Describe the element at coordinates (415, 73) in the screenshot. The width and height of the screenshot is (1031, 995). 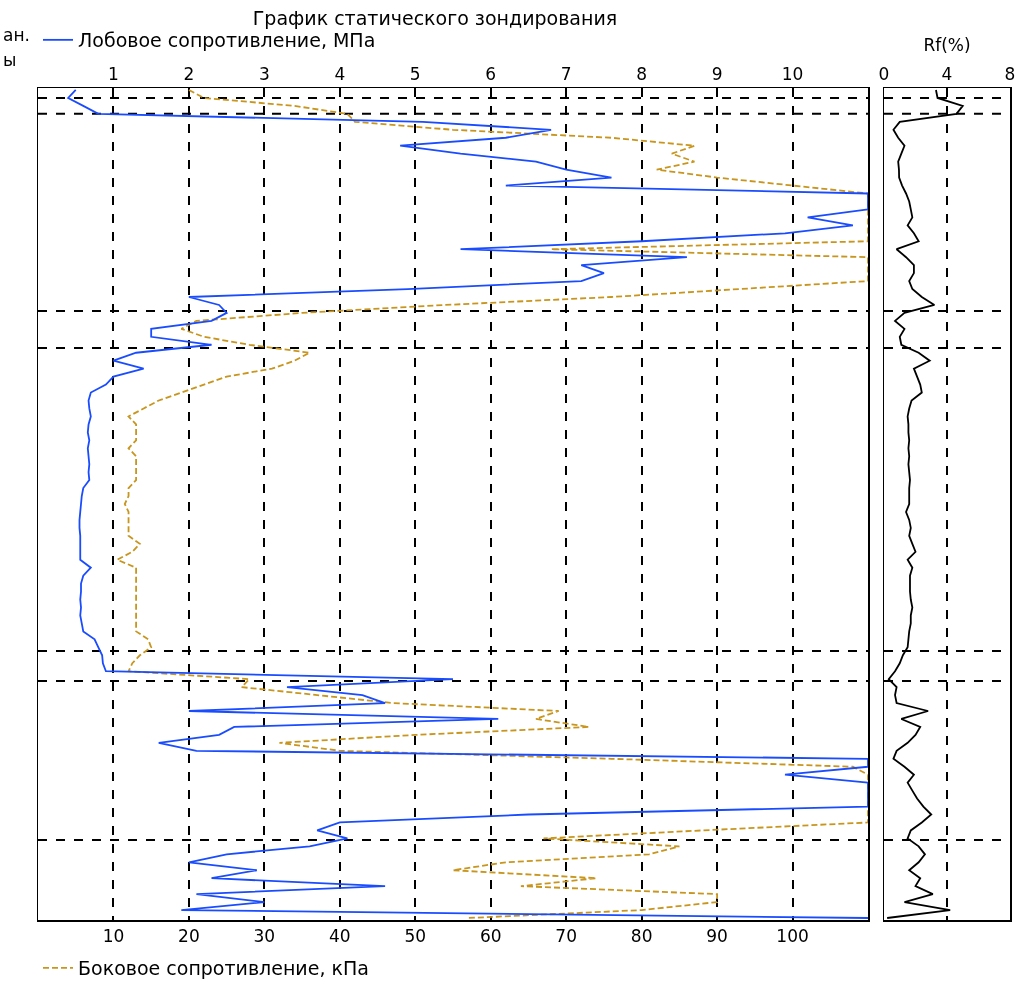
I see `x2-tick-label: 5` at that location.